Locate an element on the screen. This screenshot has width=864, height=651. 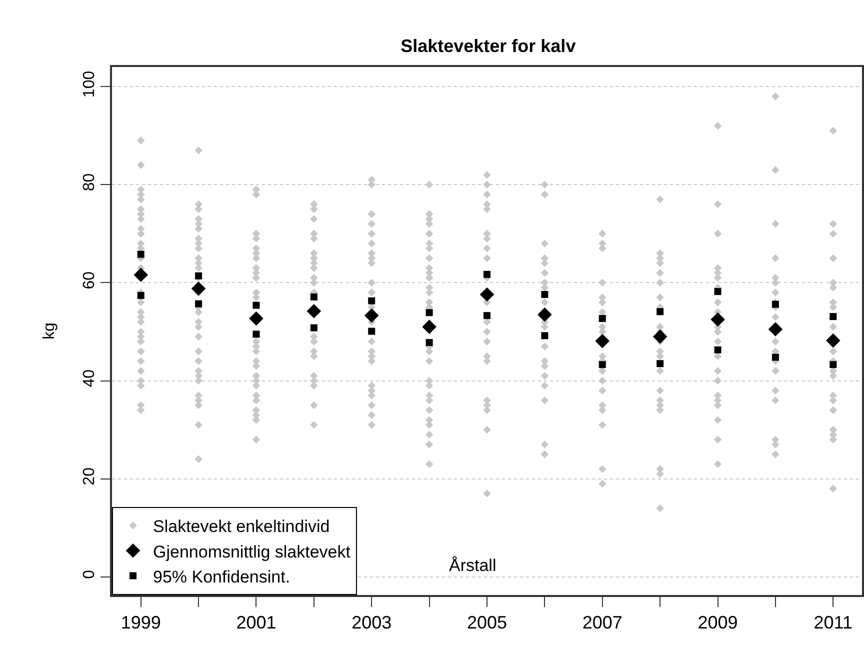
y-tick-label: 0 is located at coordinates (89, 574).